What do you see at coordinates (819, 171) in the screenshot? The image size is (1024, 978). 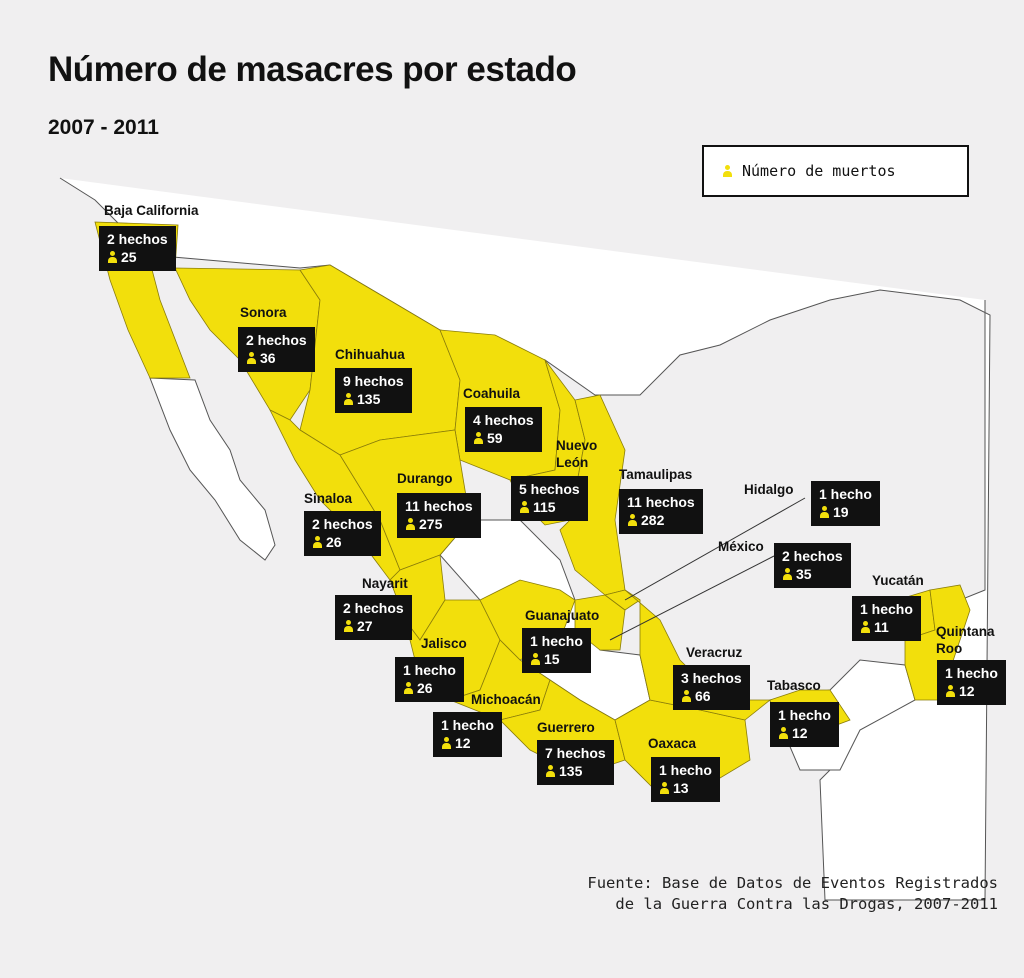 I see `legend-label: Número de muertos` at bounding box center [819, 171].